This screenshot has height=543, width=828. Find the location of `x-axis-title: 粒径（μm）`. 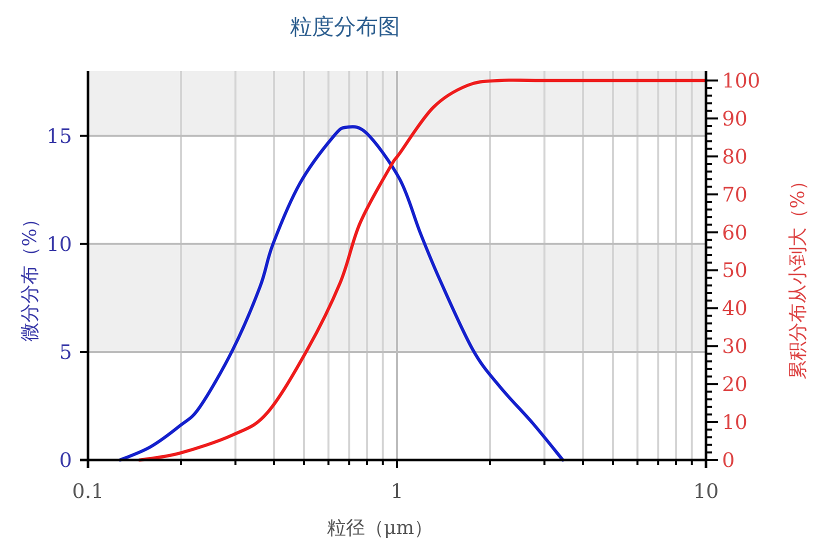

x-axis-title: 粒径（μm） is located at coordinates (380, 528).